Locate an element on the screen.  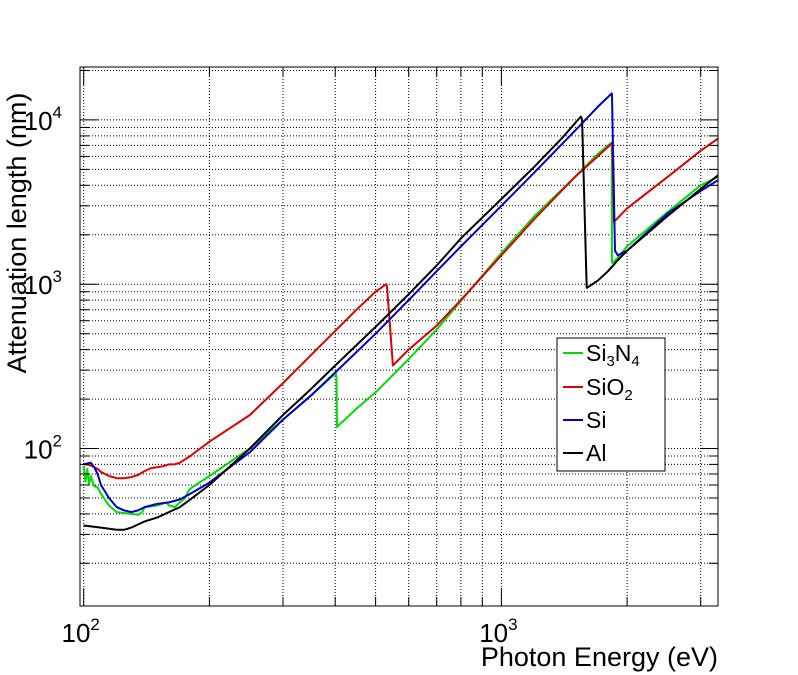
y-tick-label: 10⁴ is located at coordinates (43, 119).